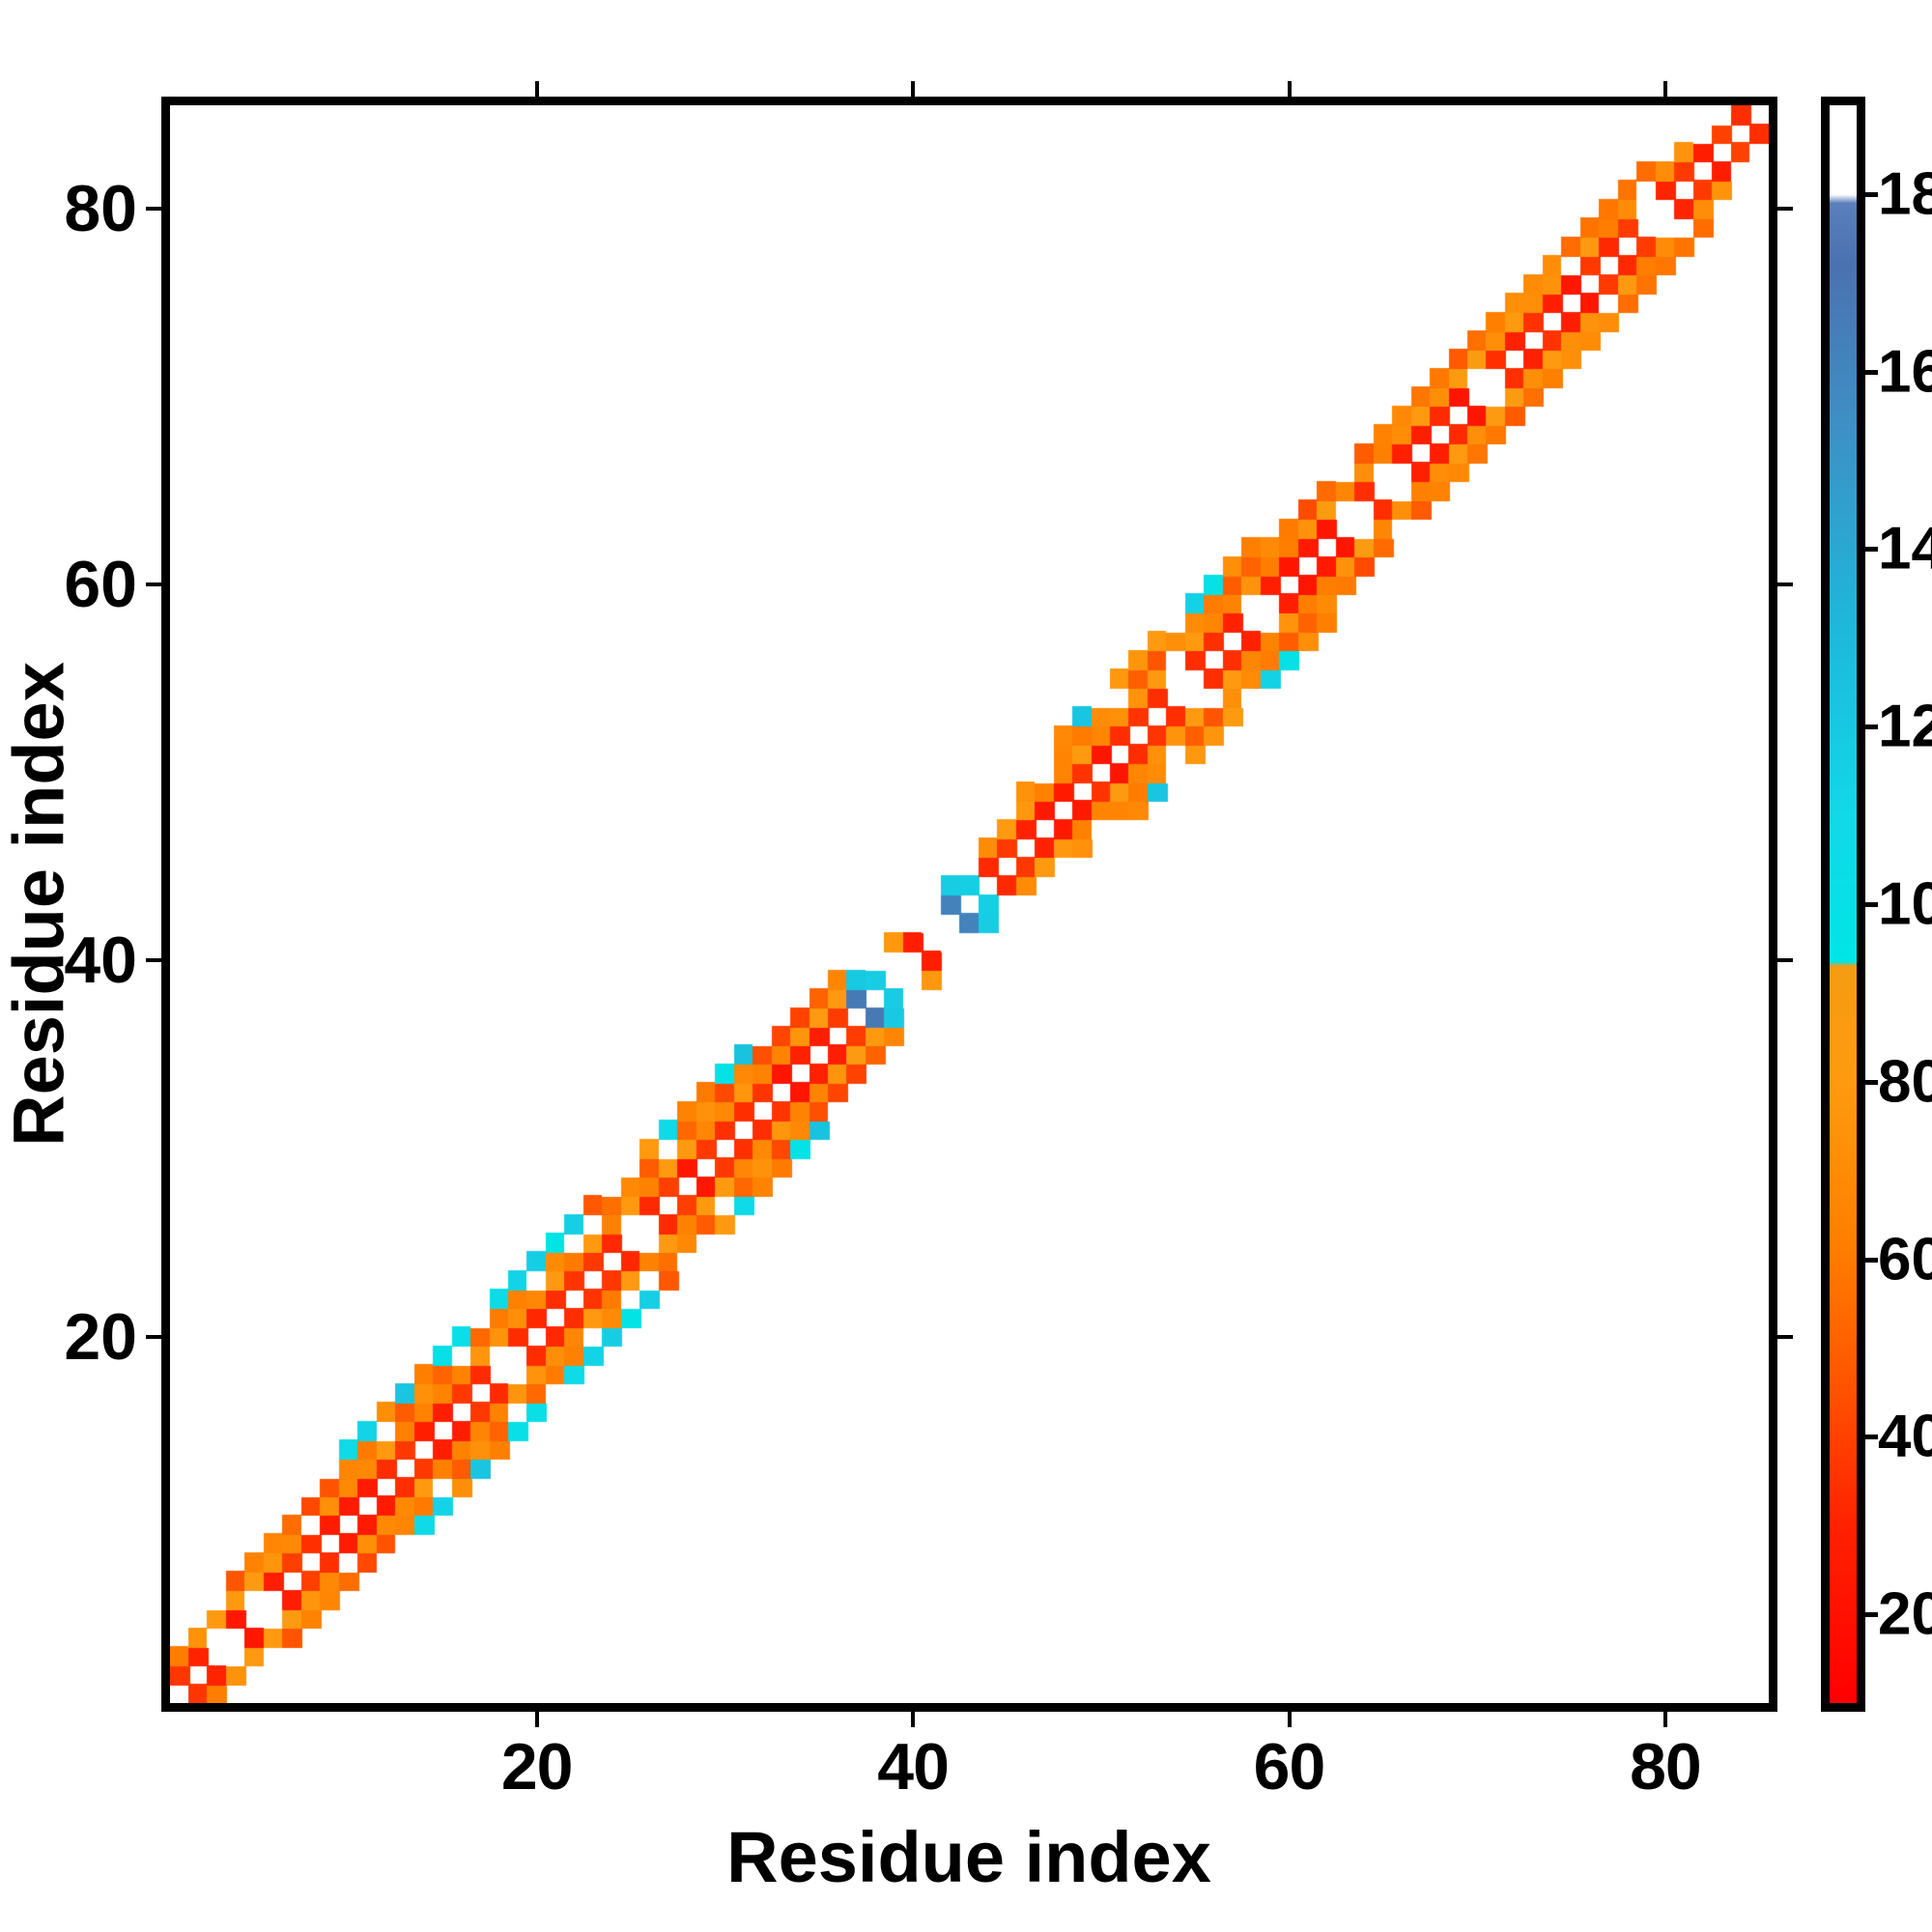  What do you see at coordinates (1905, 726) in the screenshot?
I see `colorbar-tick-label: 120` at bounding box center [1905, 726].